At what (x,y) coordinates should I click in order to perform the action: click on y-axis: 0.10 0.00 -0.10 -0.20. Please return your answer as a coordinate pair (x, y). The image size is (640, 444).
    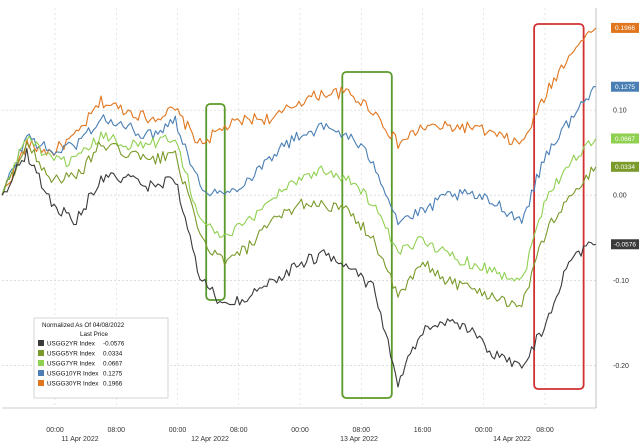
    Looking at the image, I should click on (612, 208).